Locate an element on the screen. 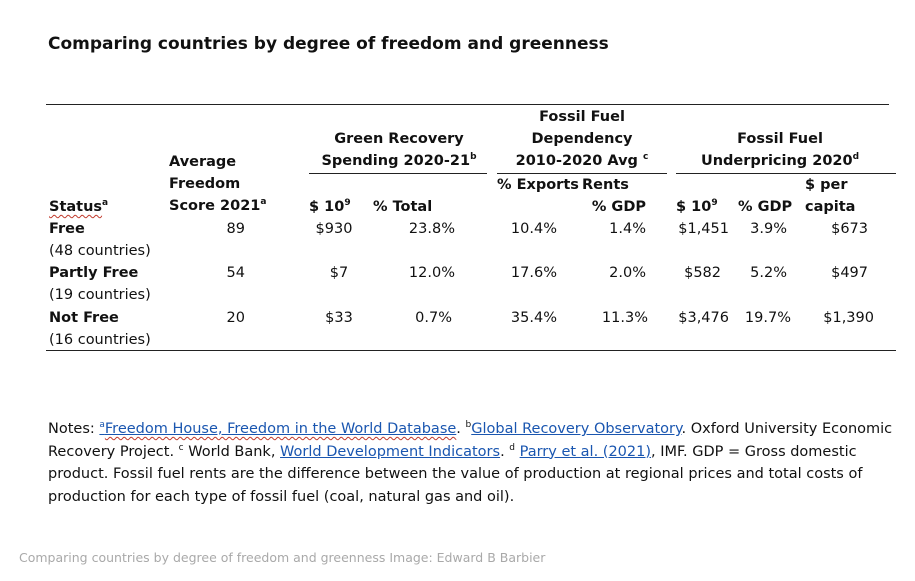 The image size is (915, 581). underpricing-per-capita: $1,390 is located at coordinates (848, 318).